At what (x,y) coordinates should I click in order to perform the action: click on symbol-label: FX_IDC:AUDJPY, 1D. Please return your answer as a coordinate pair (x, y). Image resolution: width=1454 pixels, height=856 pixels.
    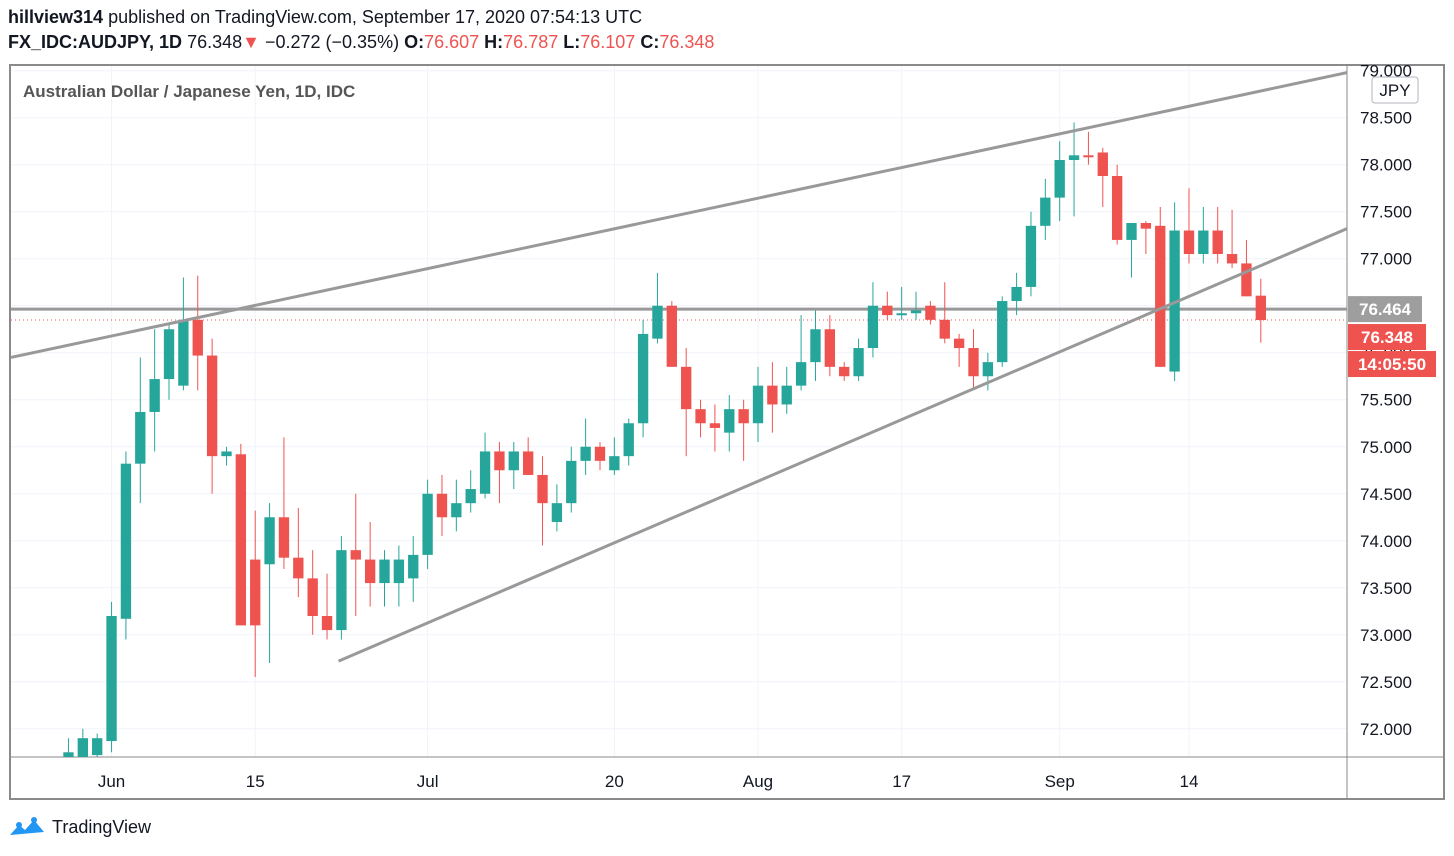
    Looking at the image, I should click on (95, 42).